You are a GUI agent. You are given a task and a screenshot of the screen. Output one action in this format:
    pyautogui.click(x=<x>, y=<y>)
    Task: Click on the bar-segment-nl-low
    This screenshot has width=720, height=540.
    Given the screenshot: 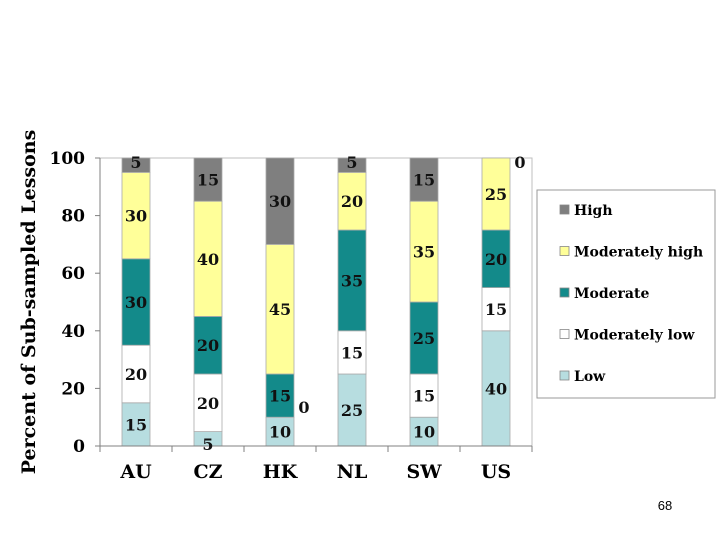 What is the action you would take?
    pyautogui.click(x=352, y=410)
    